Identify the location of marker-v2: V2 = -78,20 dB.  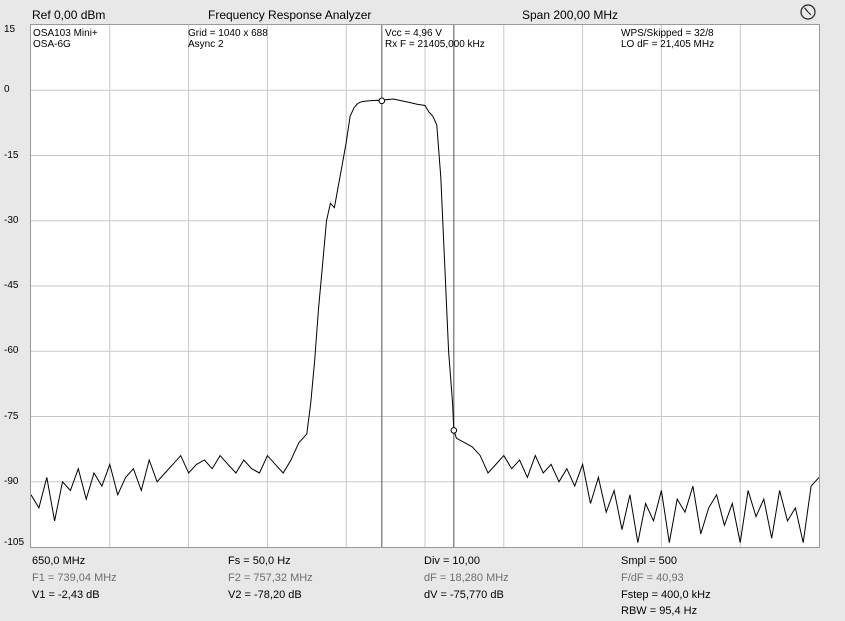
(265, 595).